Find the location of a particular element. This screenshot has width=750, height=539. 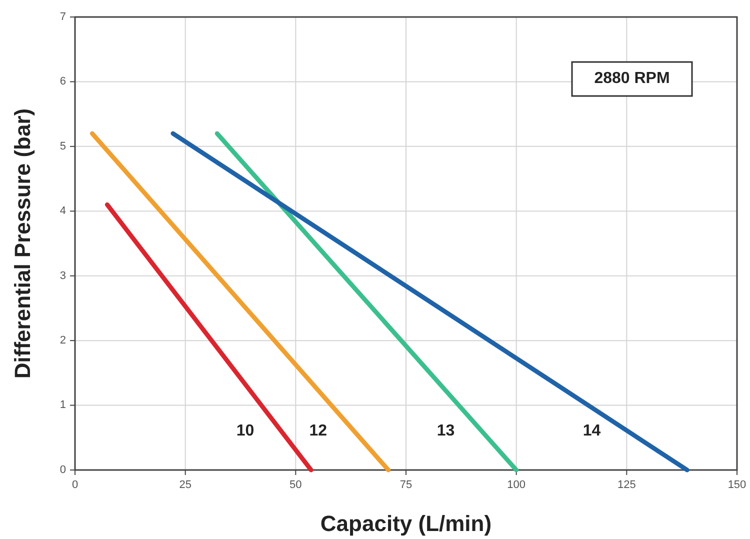

x-tick-label: 50 is located at coordinates (296, 485).